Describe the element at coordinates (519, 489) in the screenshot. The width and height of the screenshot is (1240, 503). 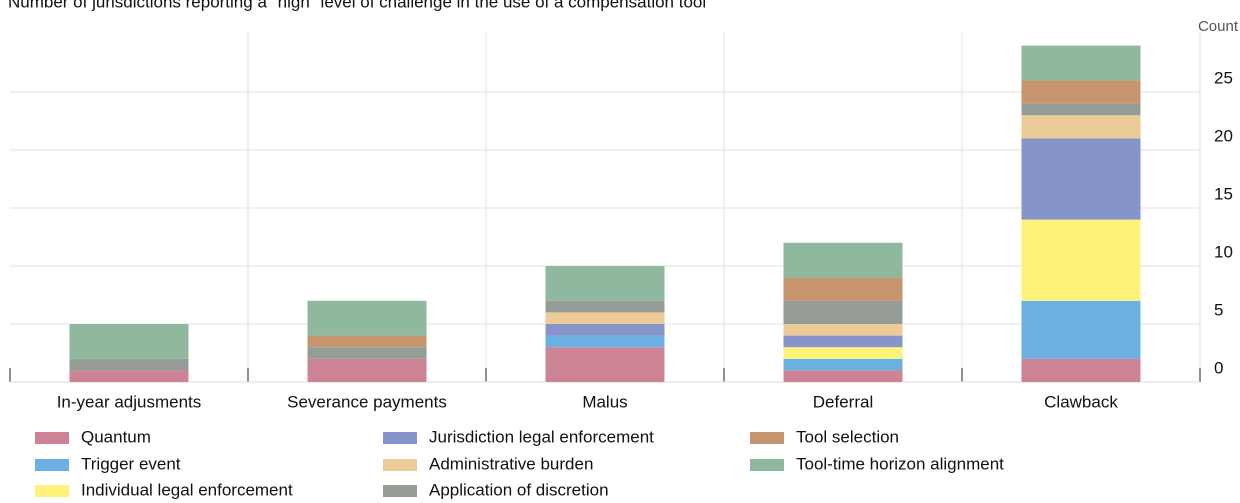
I see `legend-label: Application of discretion` at that location.